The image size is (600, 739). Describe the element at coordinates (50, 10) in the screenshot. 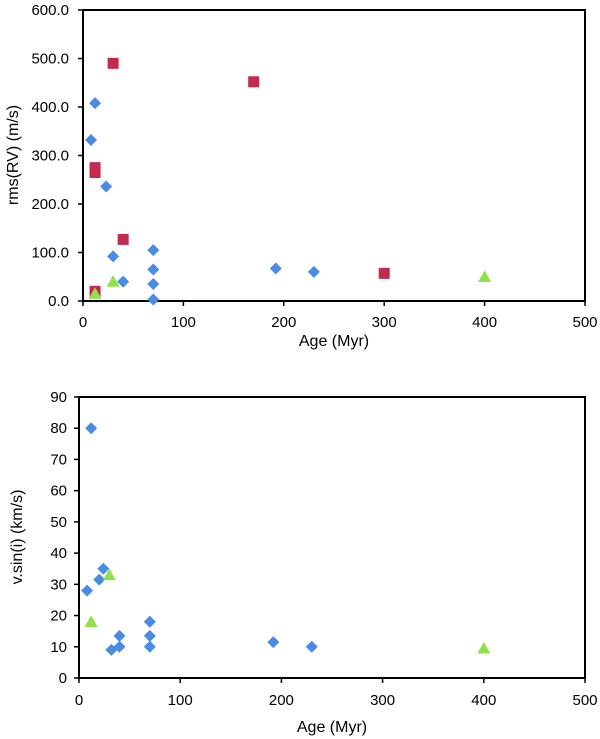

I see `y-tick-label: 600.0` at that location.